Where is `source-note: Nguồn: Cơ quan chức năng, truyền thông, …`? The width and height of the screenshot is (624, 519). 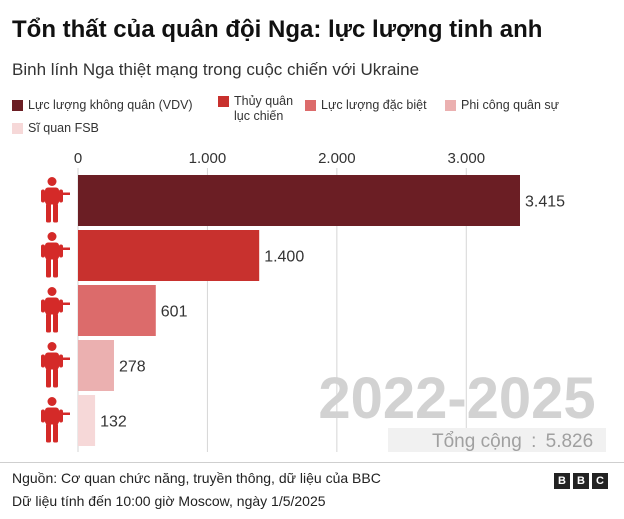
source-note: Nguồn: Cơ quan chức năng, truyền thông, … is located at coordinates (196, 478).